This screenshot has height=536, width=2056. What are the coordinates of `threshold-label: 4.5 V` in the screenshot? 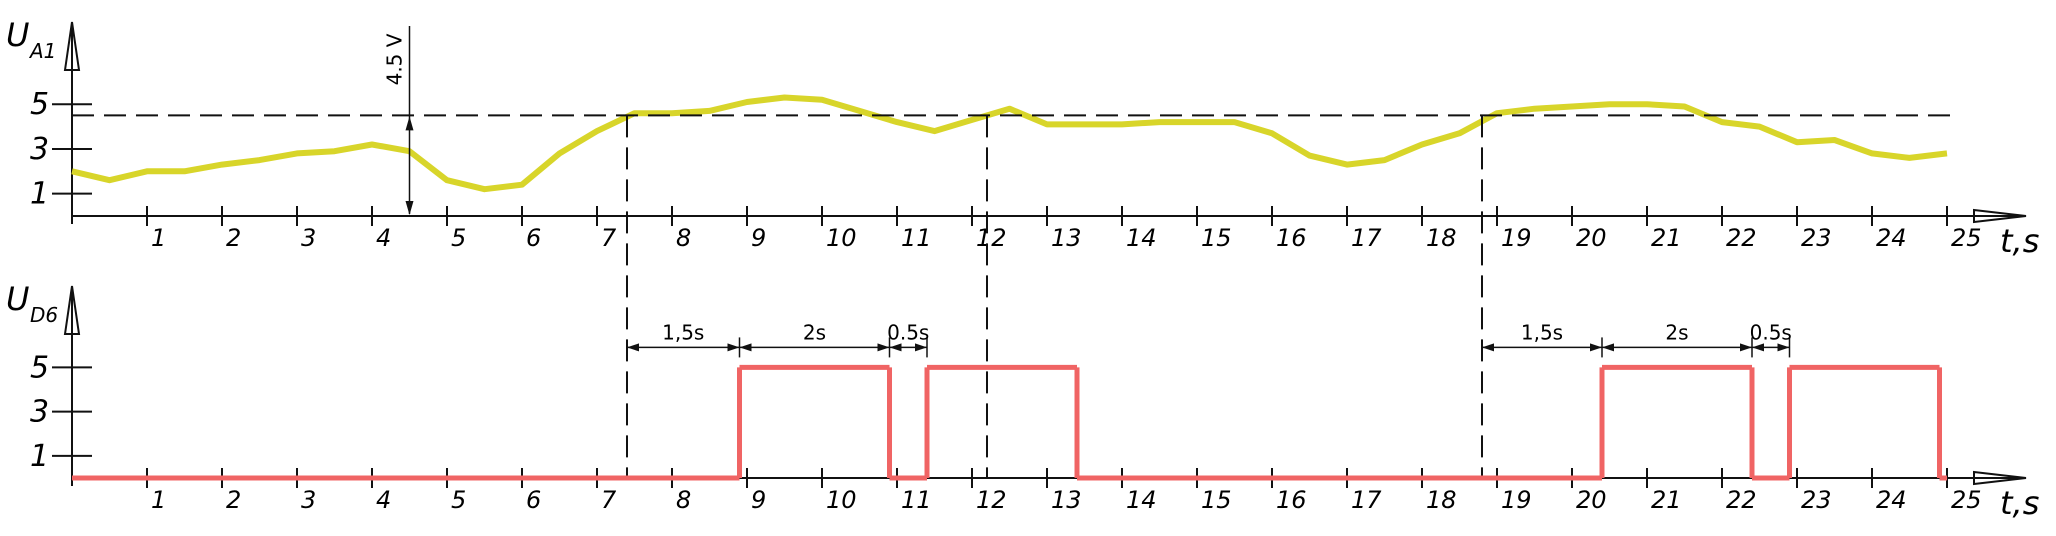 It's located at (395, 59).